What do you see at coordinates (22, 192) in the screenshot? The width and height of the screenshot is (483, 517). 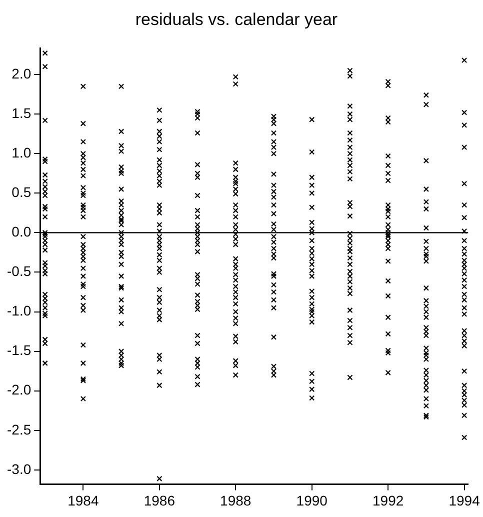 I see `y-tick-label: 0.5` at bounding box center [22, 192].